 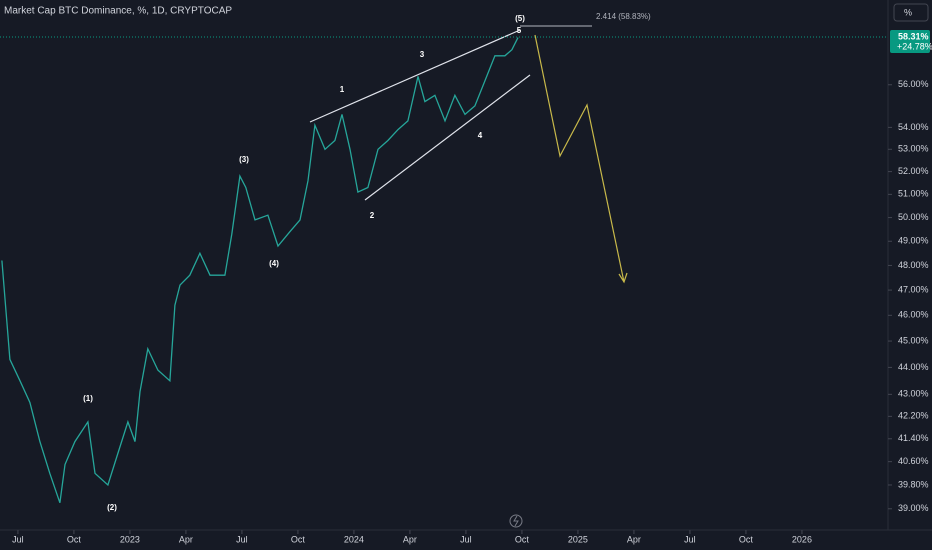 I want to click on y-tick-label: 54.00%, so click(x=913, y=127).